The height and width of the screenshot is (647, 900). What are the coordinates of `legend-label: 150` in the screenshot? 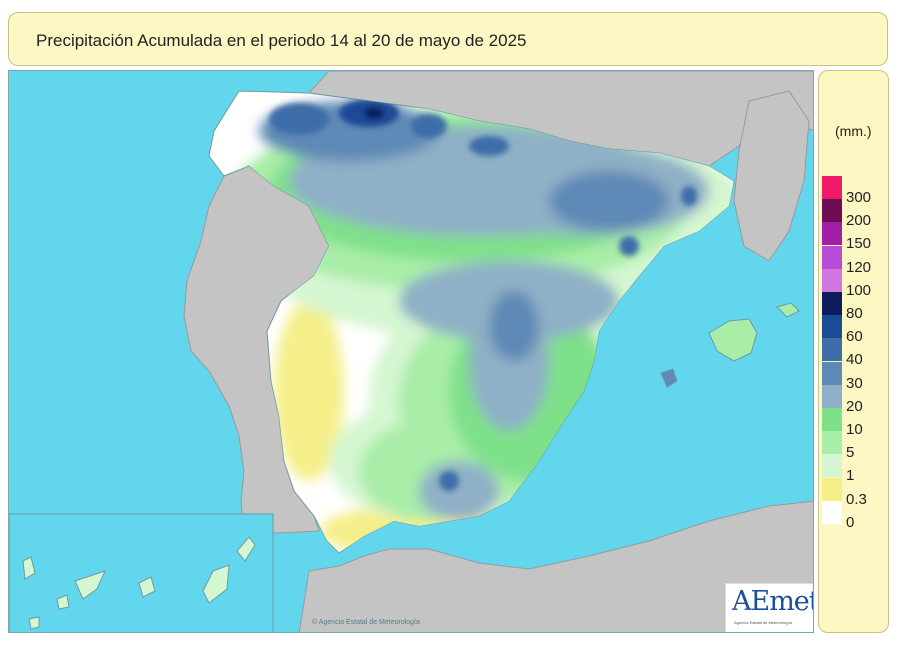 It's located at (859, 244).